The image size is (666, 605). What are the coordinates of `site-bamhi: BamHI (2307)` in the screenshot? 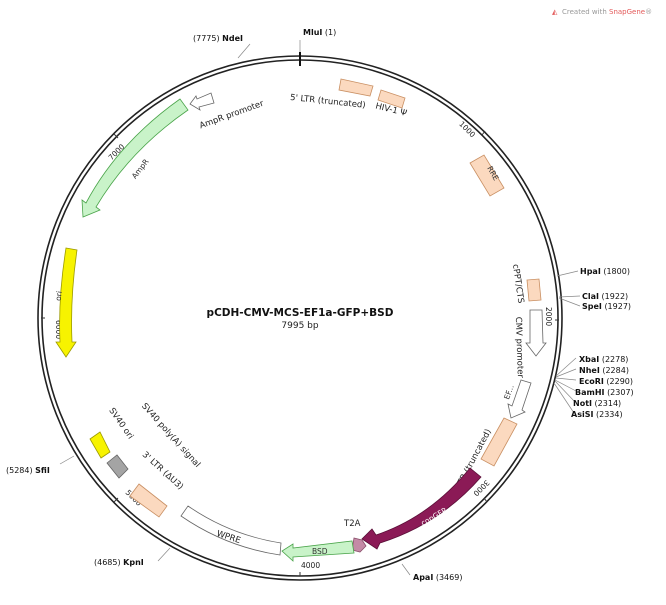 It's located at (594, 388).